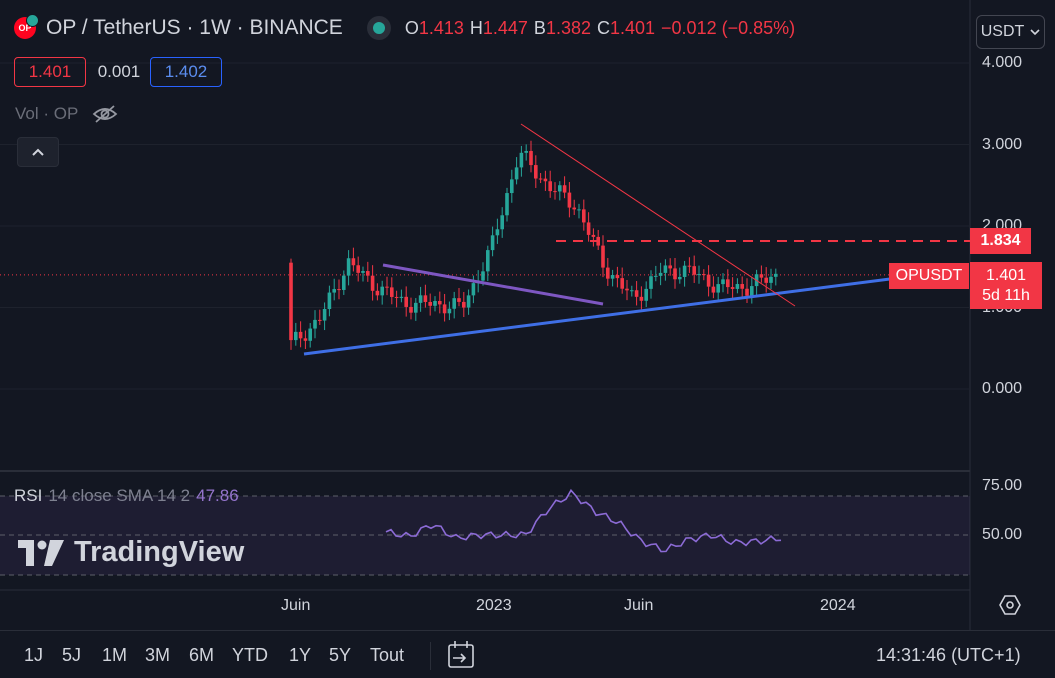  Describe the element at coordinates (202, 655) in the screenshot. I see `range-button-6m: 6M` at that location.